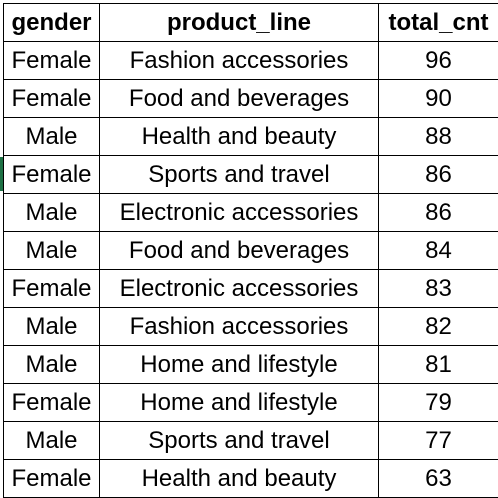  I want to click on table-row: Male Health and beauty 88, so click(251, 137).